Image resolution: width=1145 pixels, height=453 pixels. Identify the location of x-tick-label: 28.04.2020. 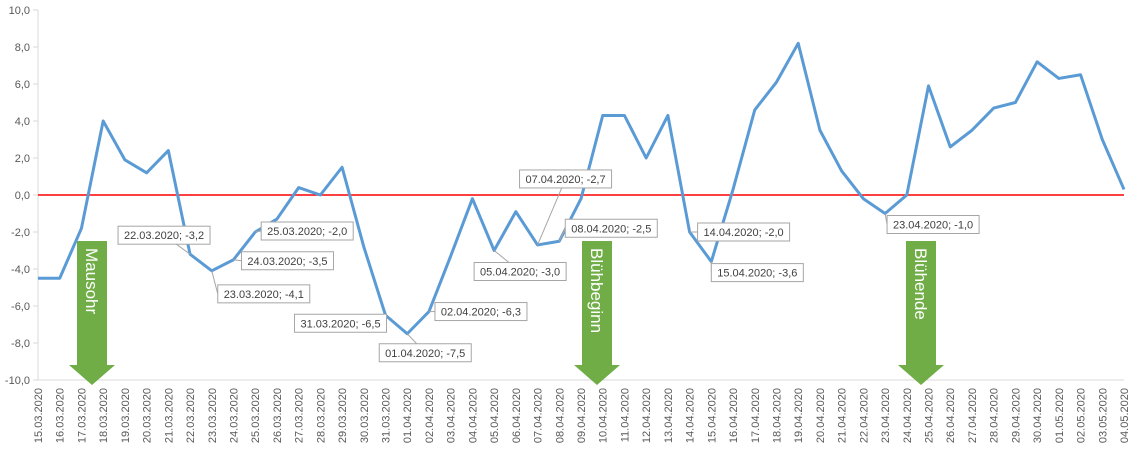
(995, 415).